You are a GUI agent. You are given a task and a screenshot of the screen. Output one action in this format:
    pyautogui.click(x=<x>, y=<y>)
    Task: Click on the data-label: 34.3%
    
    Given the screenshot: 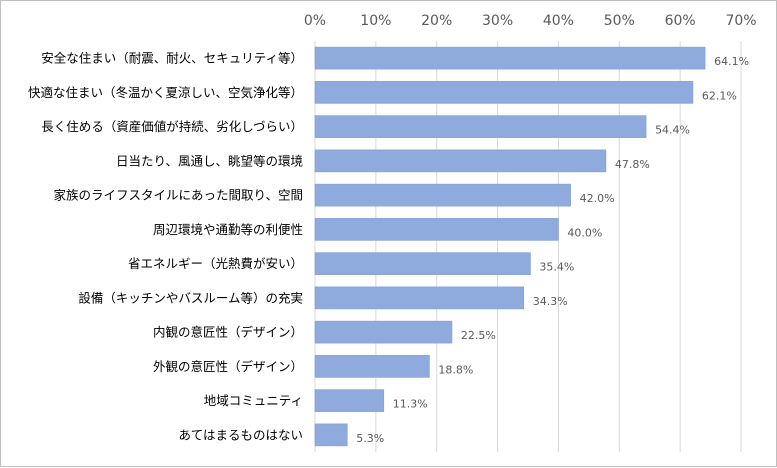 What is the action you would take?
    pyautogui.click(x=550, y=301)
    